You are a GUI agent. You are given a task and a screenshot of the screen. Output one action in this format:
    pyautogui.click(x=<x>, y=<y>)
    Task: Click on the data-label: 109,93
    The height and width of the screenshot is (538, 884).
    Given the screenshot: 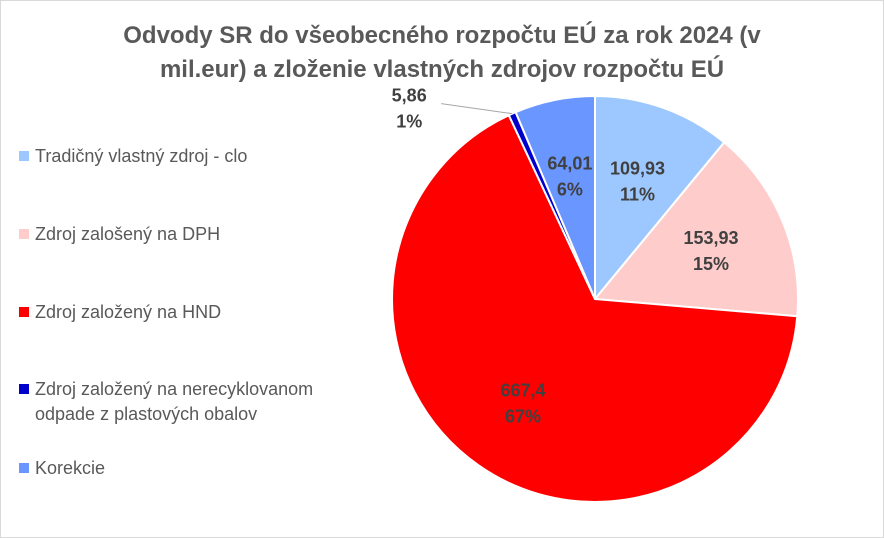 What is the action you would take?
    pyautogui.click(x=637, y=169)
    